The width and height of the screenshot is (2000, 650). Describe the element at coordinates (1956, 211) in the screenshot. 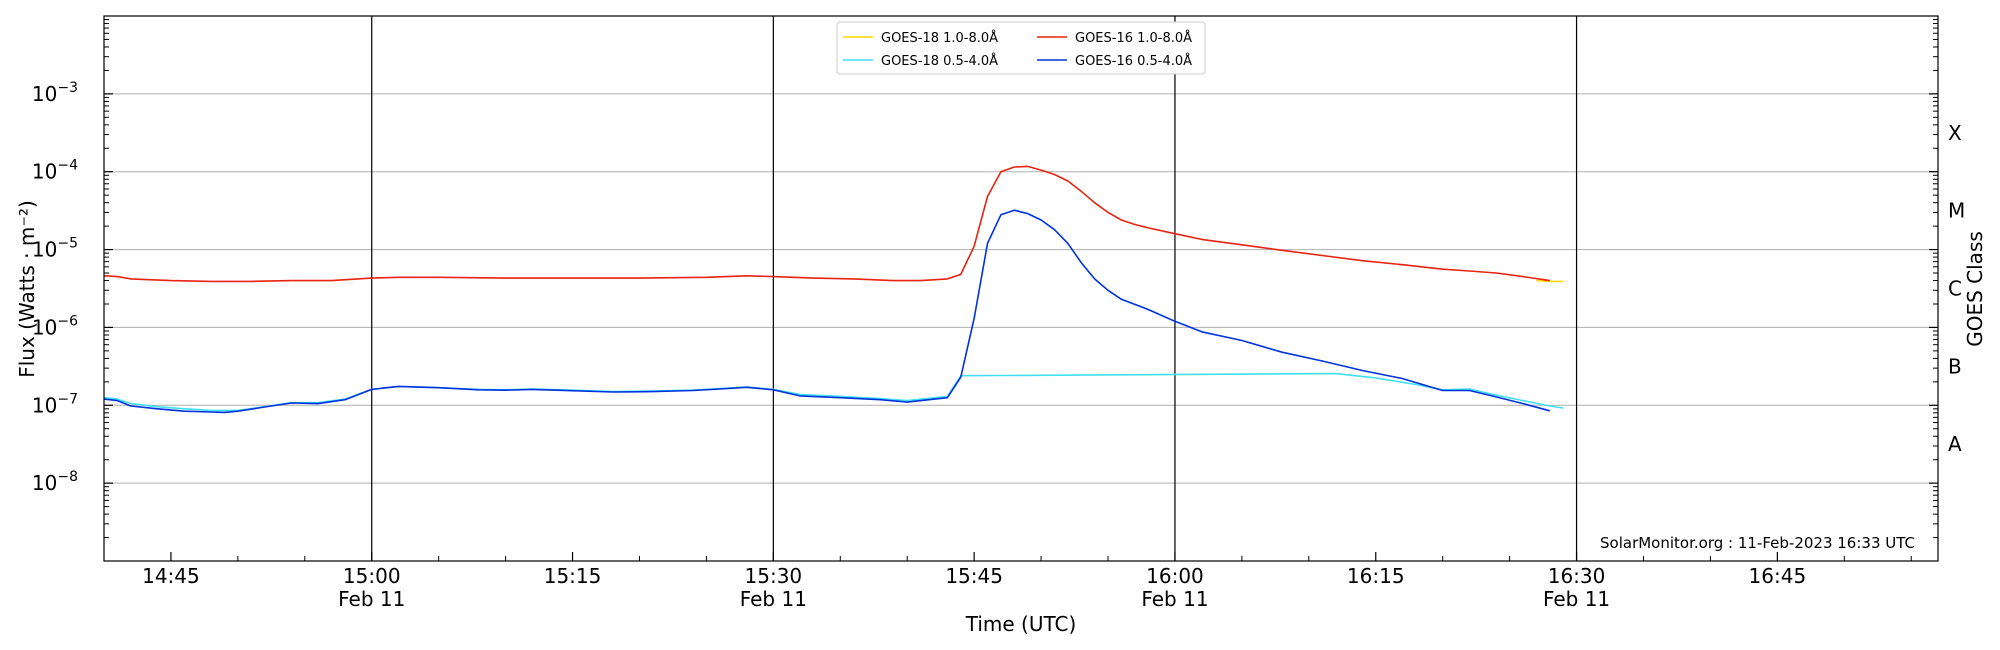

I see `goes-class-label: M` at that location.